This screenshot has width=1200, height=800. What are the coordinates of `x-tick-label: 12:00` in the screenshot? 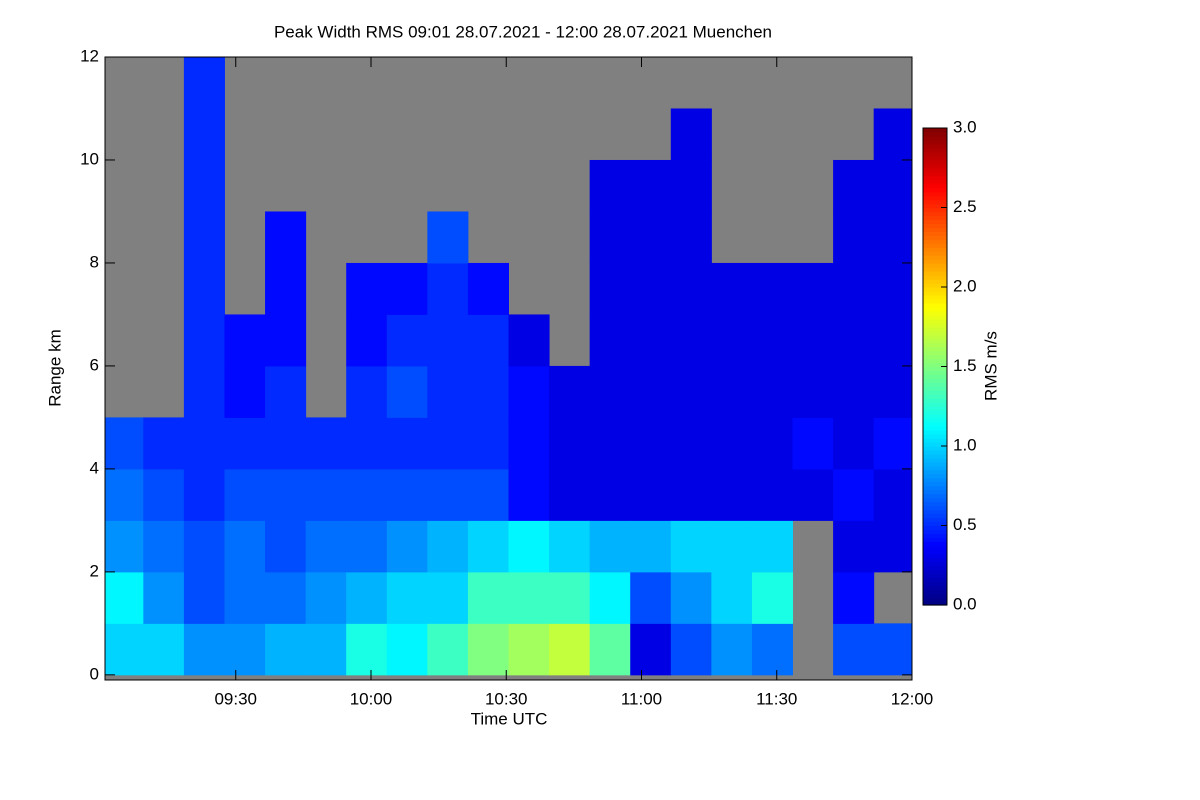 It's located at (912, 698).